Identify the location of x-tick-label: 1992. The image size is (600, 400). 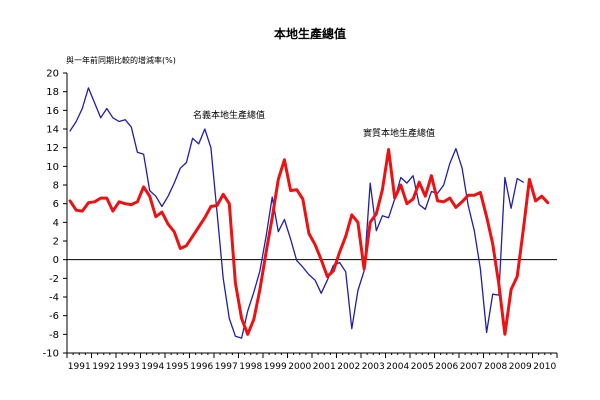
(103, 367).